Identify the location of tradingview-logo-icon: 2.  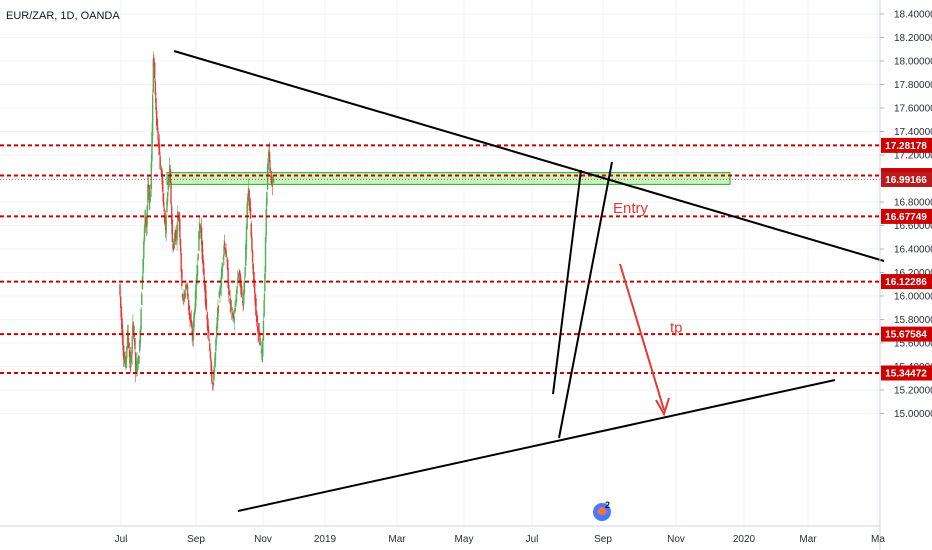
(602, 510).